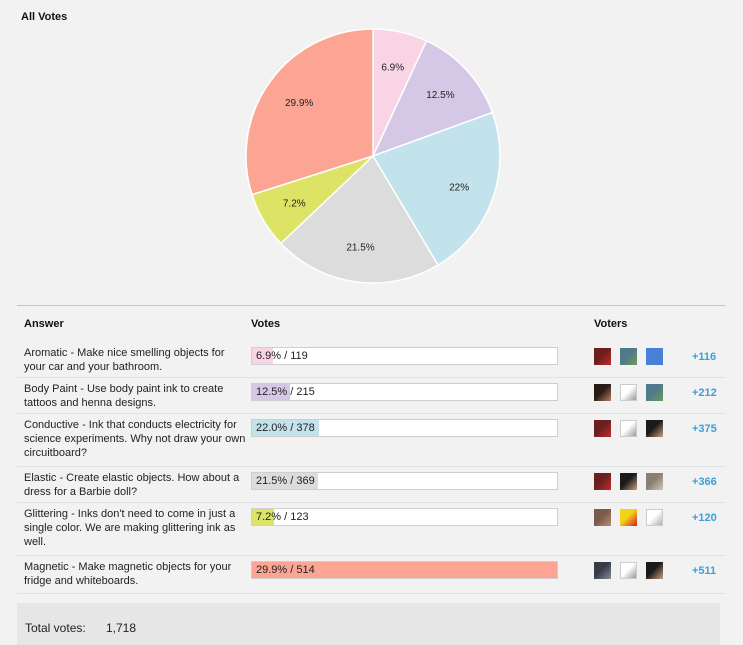 This screenshot has width=743, height=645. What do you see at coordinates (121, 628) in the screenshot?
I see `total-votes-value: 1,718` at bounding box center [121, 628].